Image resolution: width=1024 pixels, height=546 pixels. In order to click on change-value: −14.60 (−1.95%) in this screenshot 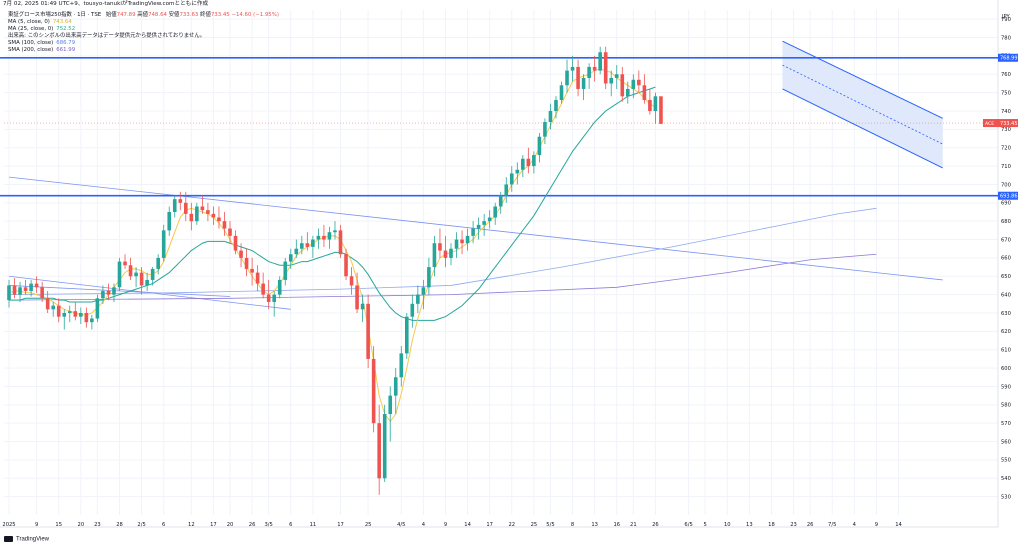, I will do `click(255, 15)`.